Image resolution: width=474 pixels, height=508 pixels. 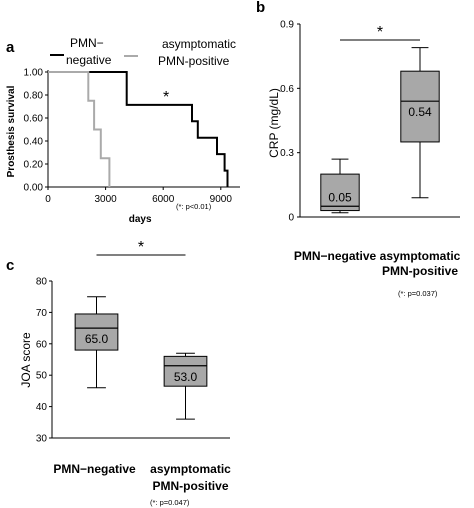 What do you see at coordinates (42, 439) in the screenshot?
I see `y-tick-label: 30` at bounding box center [42, 439].